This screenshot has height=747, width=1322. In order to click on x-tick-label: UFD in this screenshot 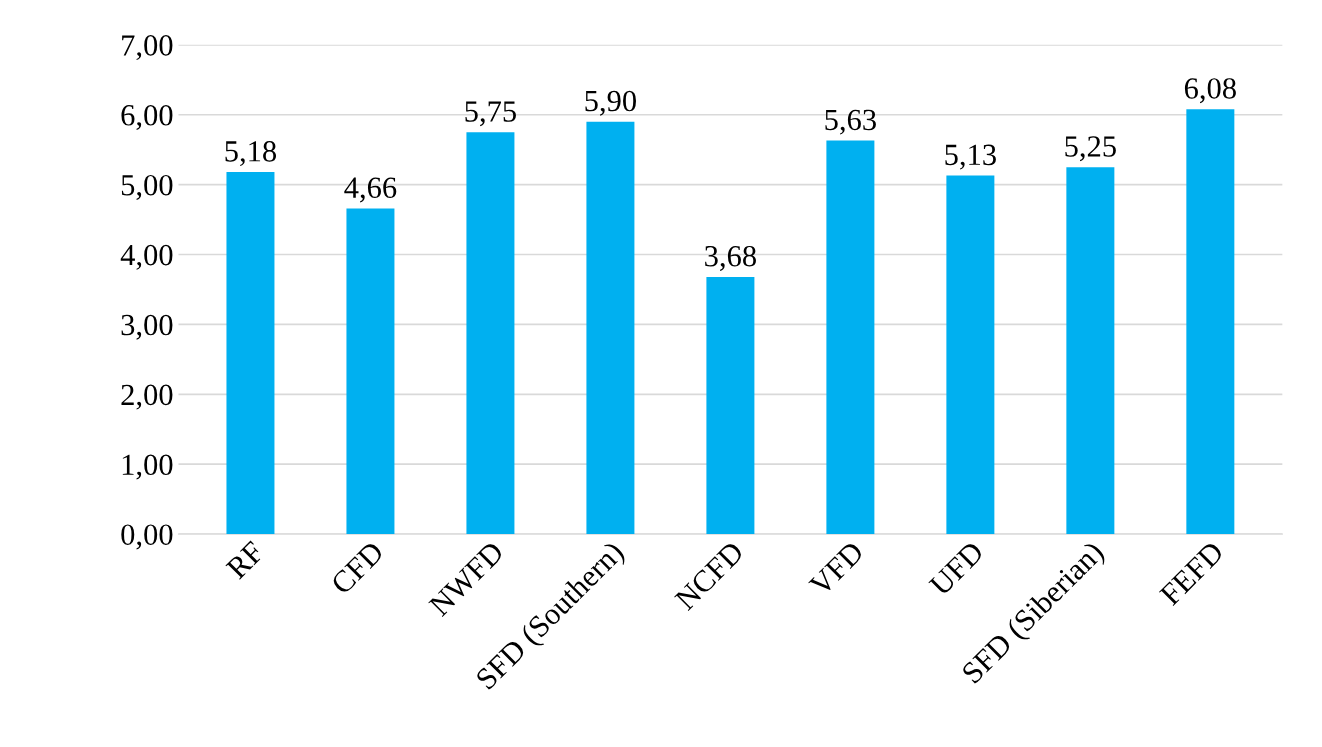, I will do `click(956, 568)`.